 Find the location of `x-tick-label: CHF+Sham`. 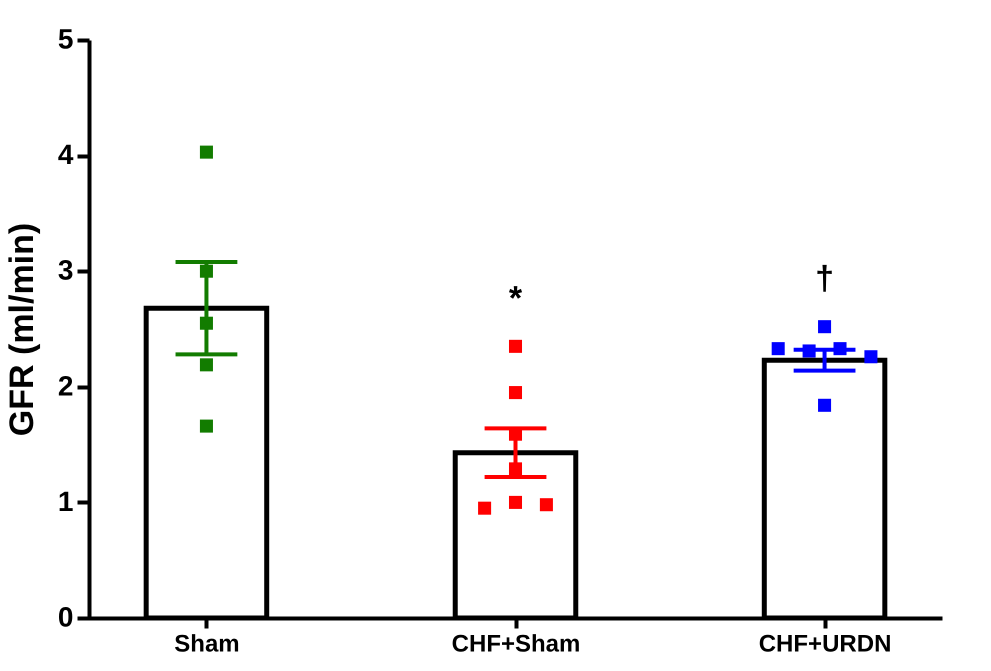

x-tick-label: CHF+Sham is located at coordinates (516, 644).